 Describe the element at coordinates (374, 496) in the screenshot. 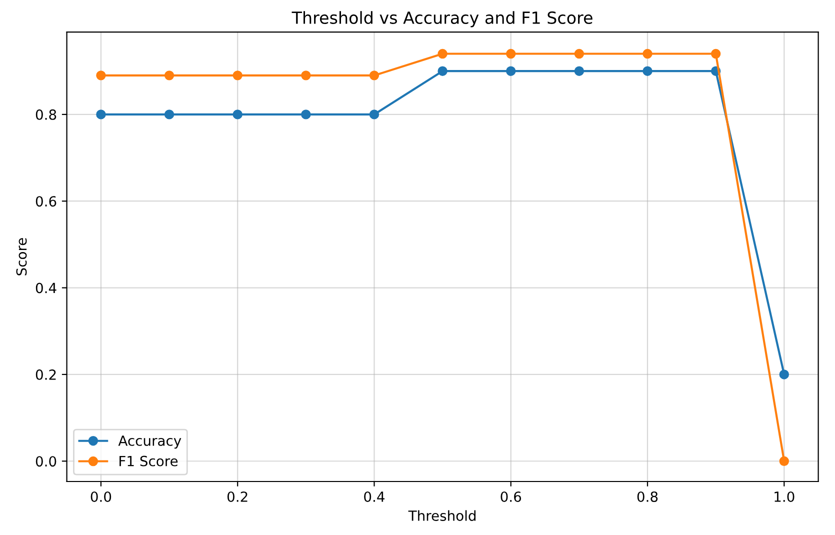

I see `x-tick-label: 0.4` at that location.